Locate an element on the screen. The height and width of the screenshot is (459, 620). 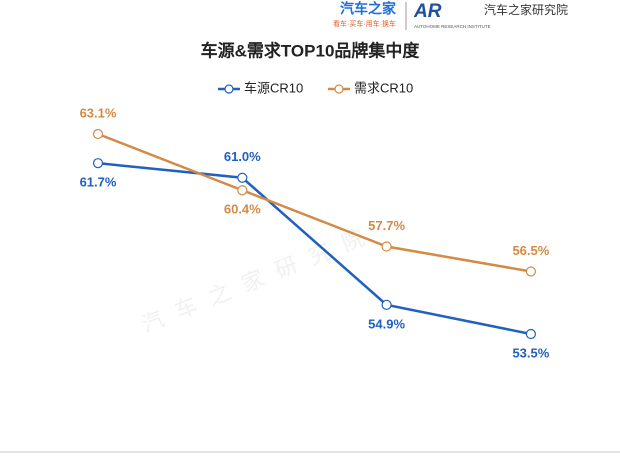
institute-en: AUTOHOME RESEARCH INSTITUTE is located at coordinates (452, 26).